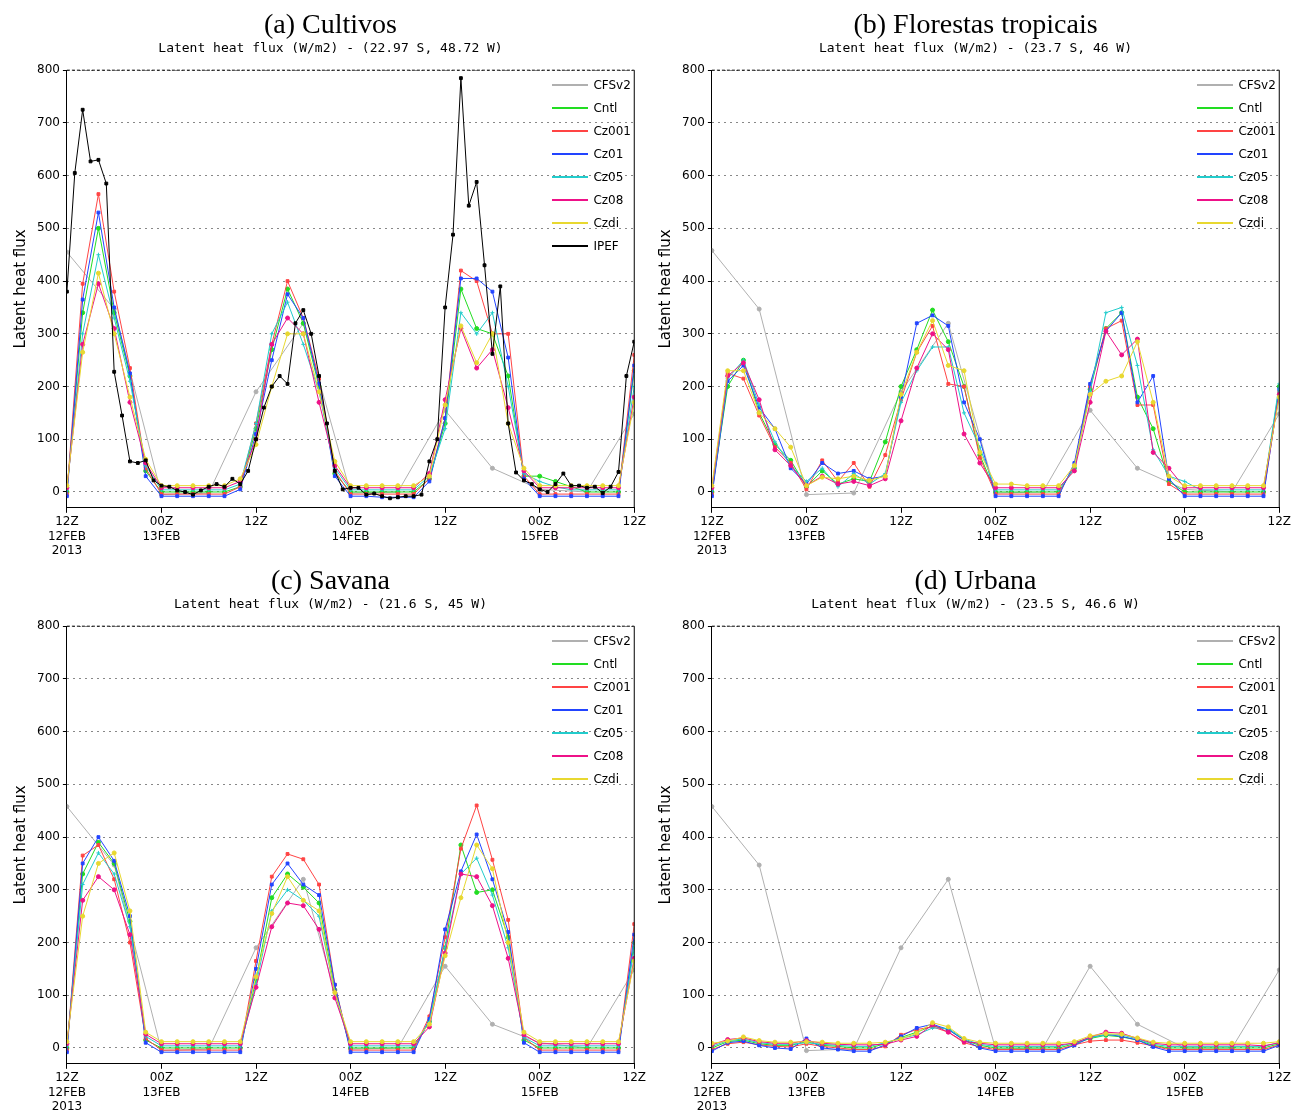 Image resolution: width=1300 pixels, height=1117 pixels. What do you see at coordinates (330, 580) in the screenshot?
I see `chart-title: (c) Savana` at bounding box center [330, 580].